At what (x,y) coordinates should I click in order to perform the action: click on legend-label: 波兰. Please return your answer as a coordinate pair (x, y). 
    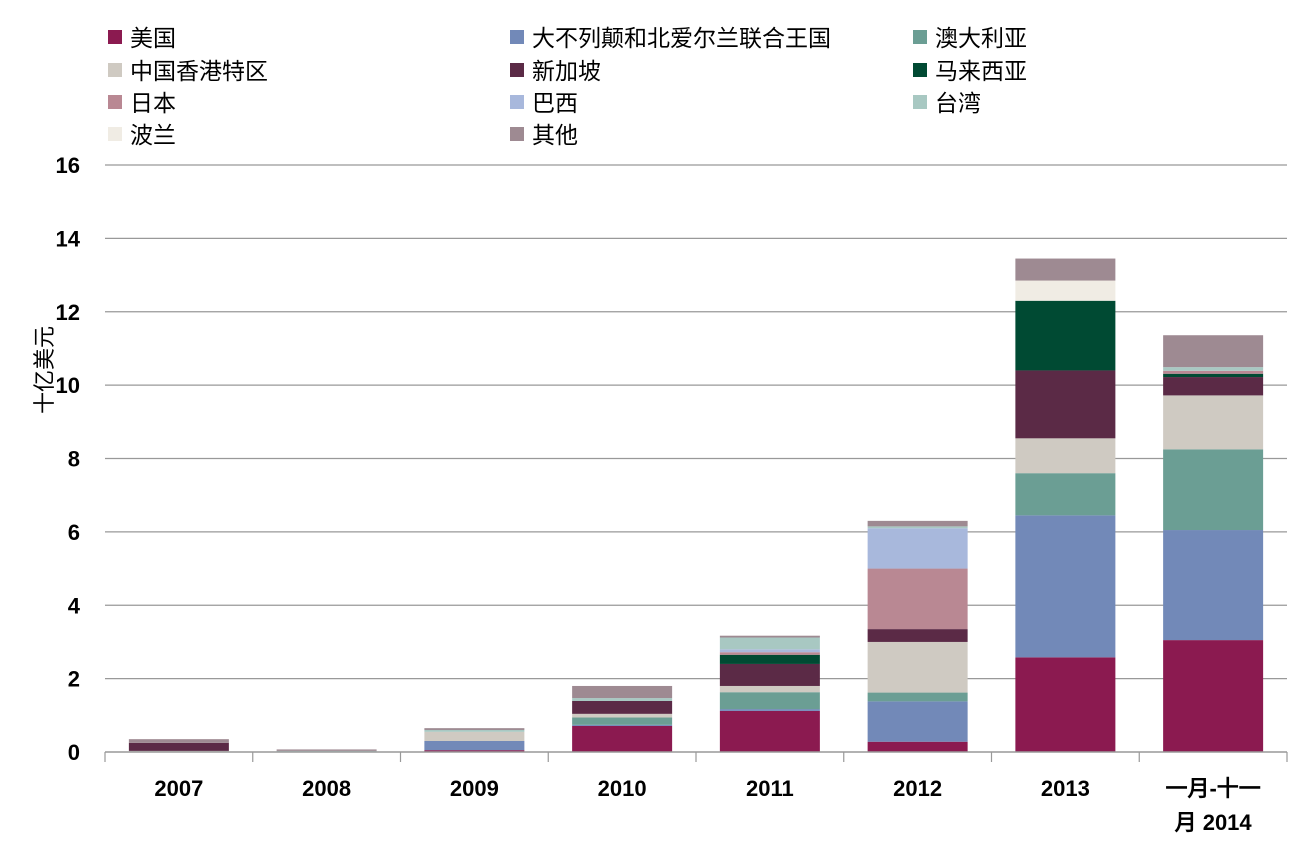
    Looking at the image, I should click on (153, 135).